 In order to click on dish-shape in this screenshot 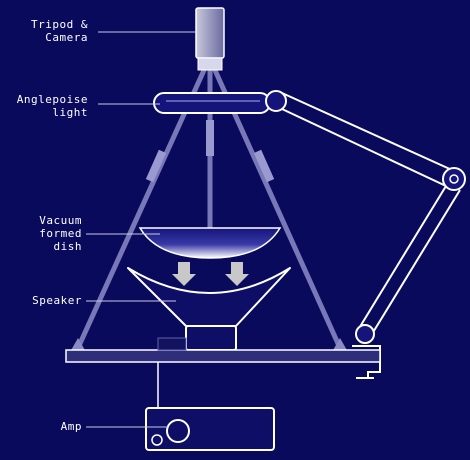, I will do `click(210, 243)`.